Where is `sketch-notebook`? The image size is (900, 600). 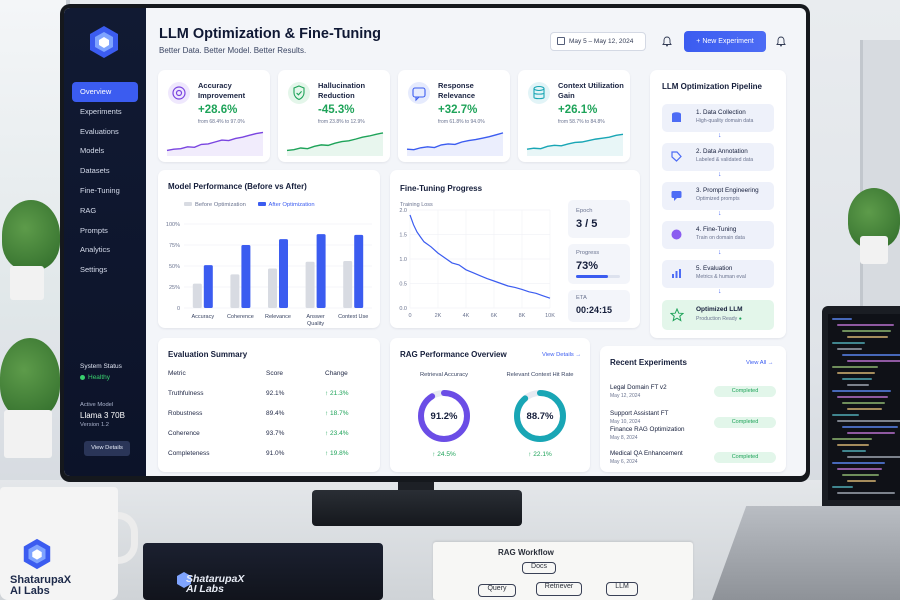
sketch-notebook is located at coordinates (563, 571).